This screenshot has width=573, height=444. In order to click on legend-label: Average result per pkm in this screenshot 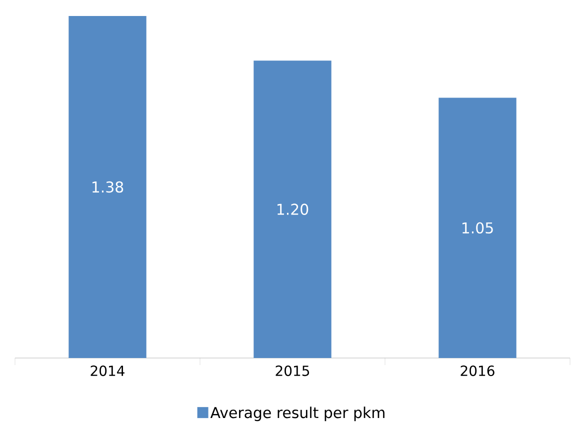, I will do `click(297, 414)`.